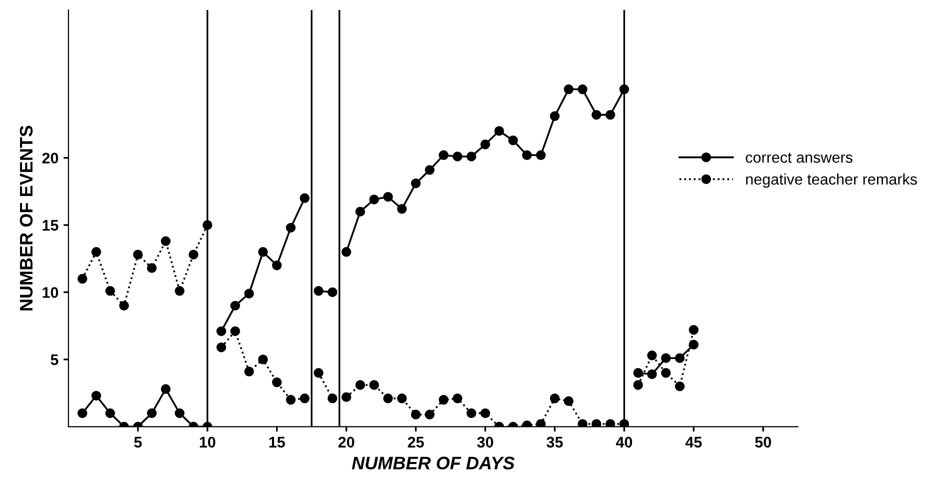  Describe the element at coordinates (763, 442) in the screenshot. I see `x-tick-label: 50` at that location.